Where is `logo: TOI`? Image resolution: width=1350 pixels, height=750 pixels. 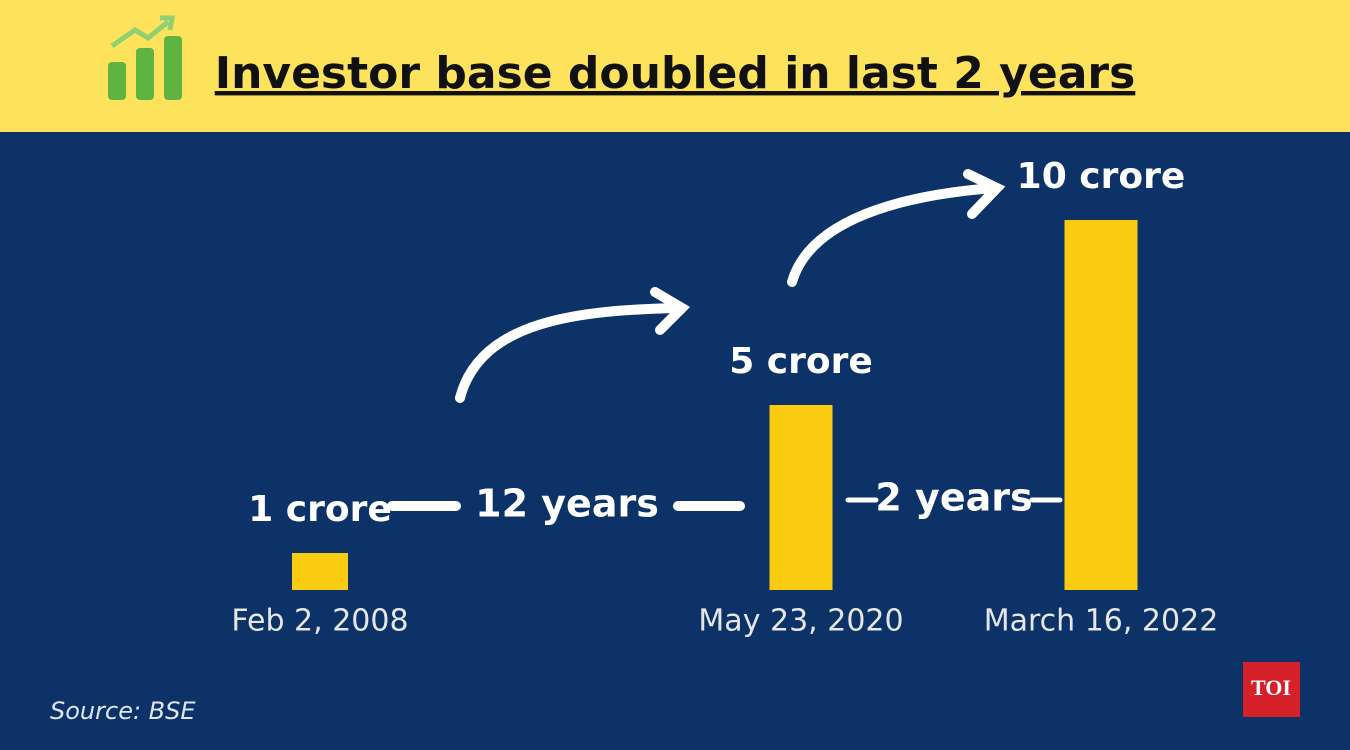
logo: TOI is located at coordinates (1271, 687).